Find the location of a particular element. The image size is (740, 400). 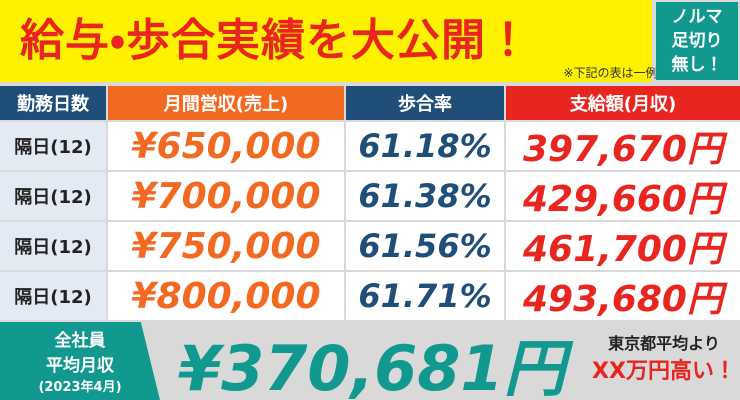

average-amount: ¥370,681円 is located at coordinates (372, 366).